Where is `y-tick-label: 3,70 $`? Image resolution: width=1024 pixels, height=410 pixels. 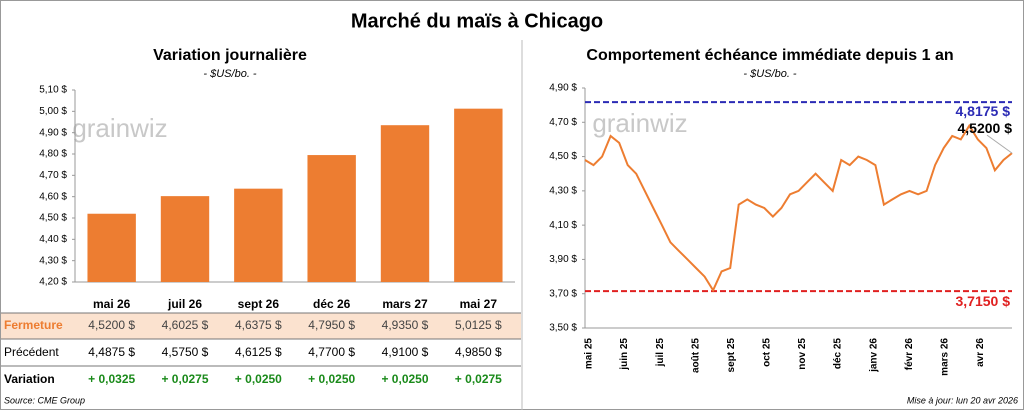 y-tick-label: 3,70 $ is located at coordinates (563, 293).